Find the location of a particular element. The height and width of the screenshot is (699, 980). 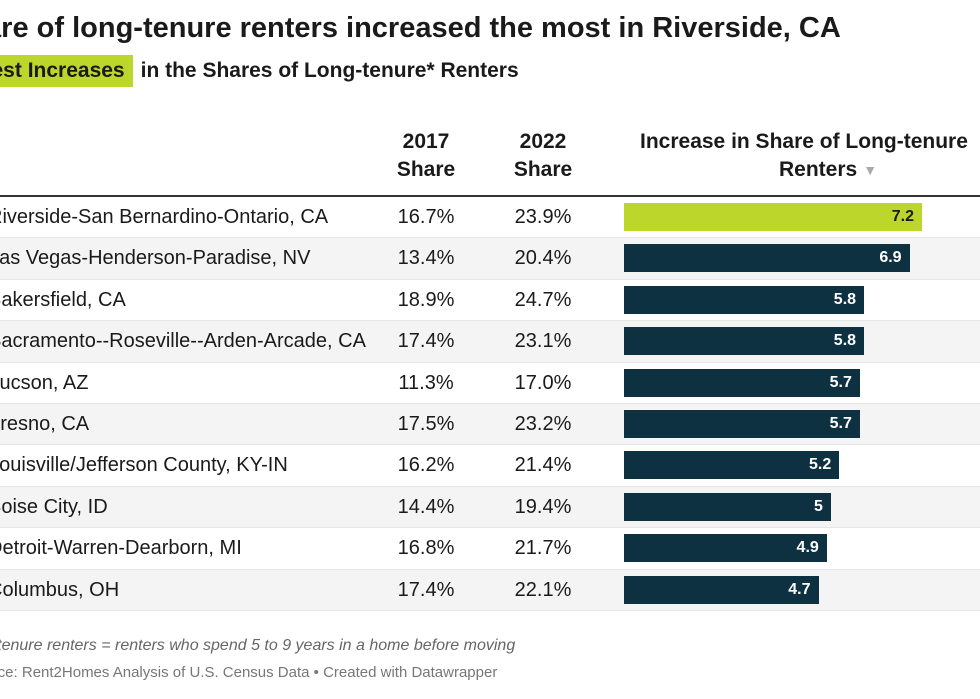

header-2022-share: 2022 Share is located at coordinates (543, 160).